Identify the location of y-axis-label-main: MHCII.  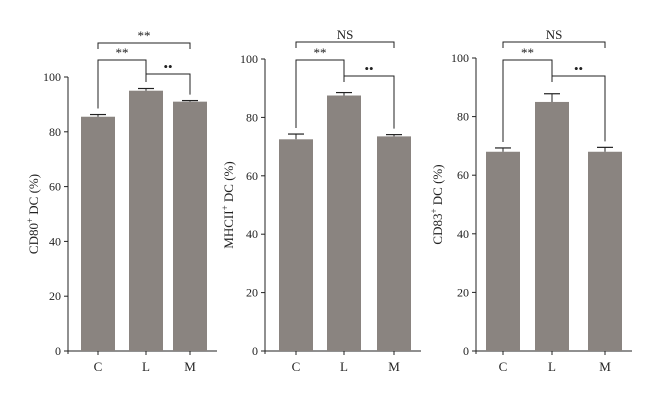
(228, 229).